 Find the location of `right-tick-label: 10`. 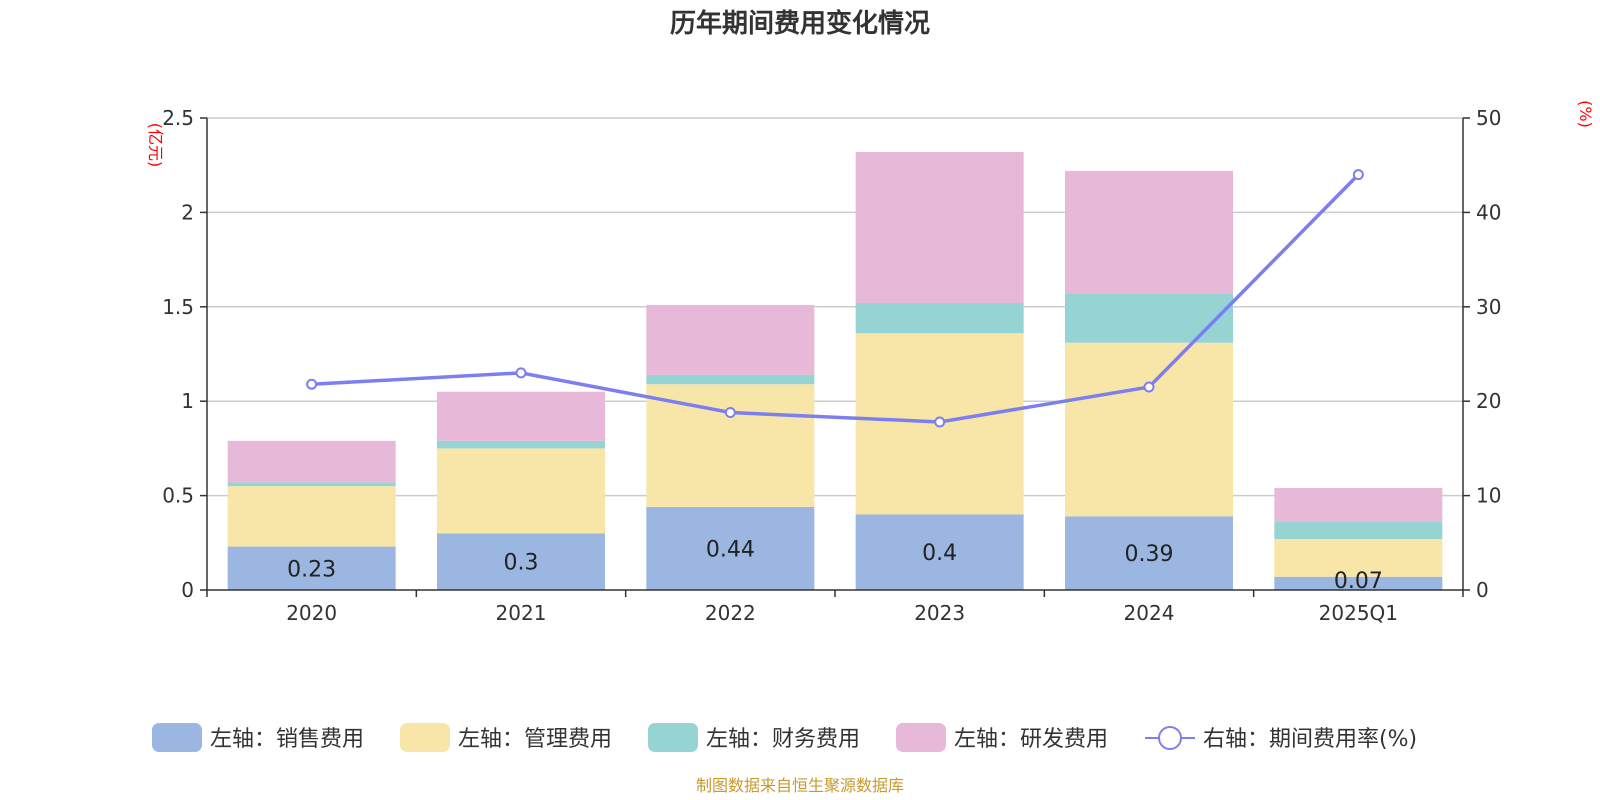

right-tick-label: 10 is located at coordinates (1488, 496).